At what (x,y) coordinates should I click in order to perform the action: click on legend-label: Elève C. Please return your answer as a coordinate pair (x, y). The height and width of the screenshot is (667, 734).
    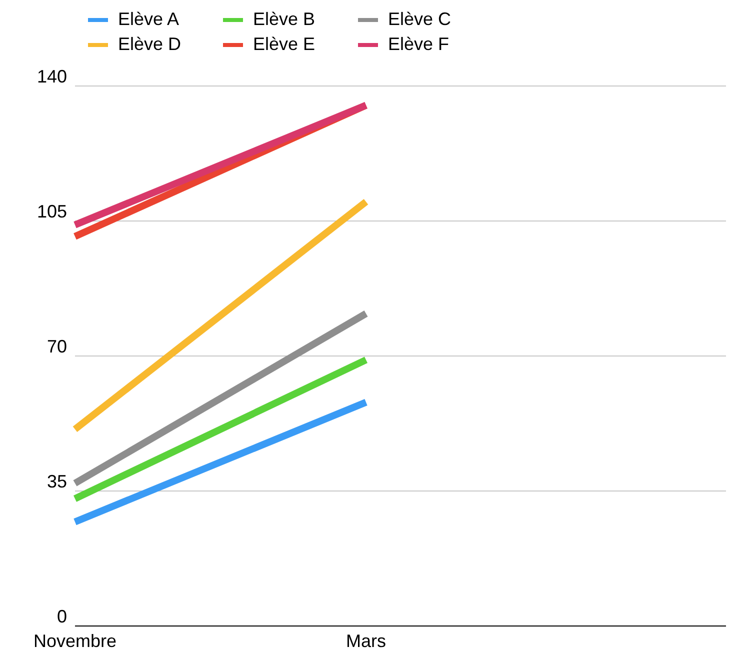
    Looking at the image, I should click on (419, 19).